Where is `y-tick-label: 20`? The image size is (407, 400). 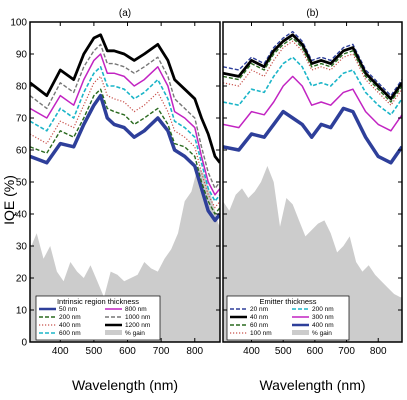 y-tick-label: 20 is located at coordinates (22, 279).